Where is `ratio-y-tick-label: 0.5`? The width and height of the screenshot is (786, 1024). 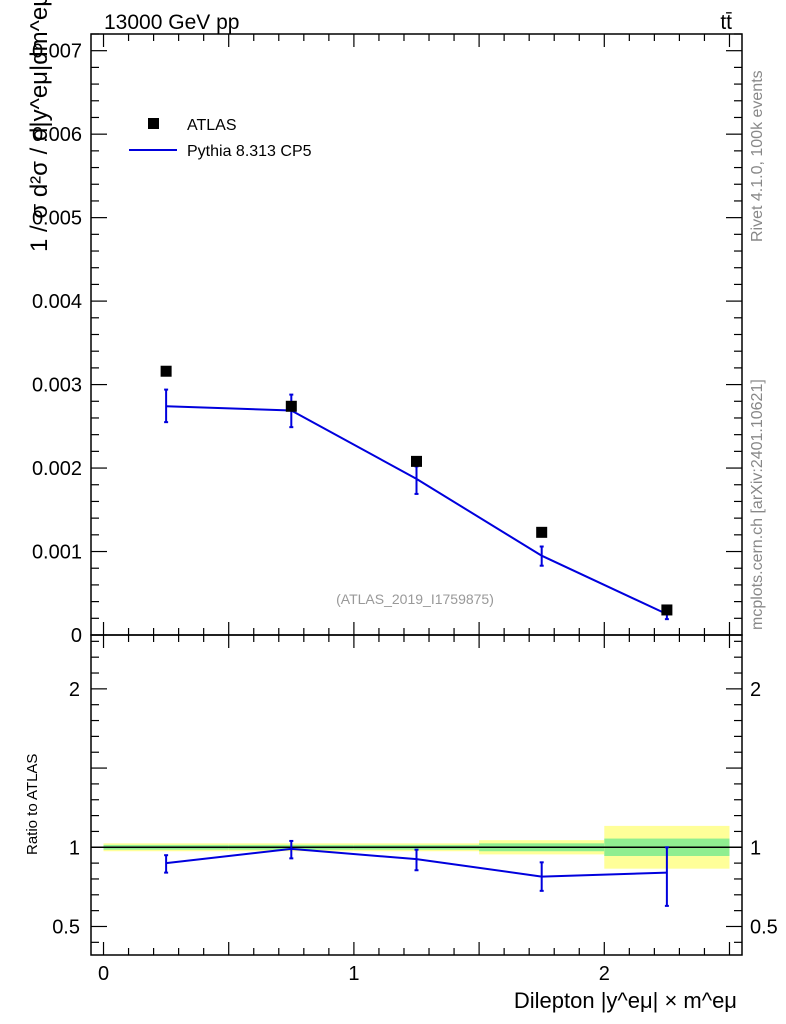 ratio-y-tick-label: 0.5 is located at coordinates (66, 927).